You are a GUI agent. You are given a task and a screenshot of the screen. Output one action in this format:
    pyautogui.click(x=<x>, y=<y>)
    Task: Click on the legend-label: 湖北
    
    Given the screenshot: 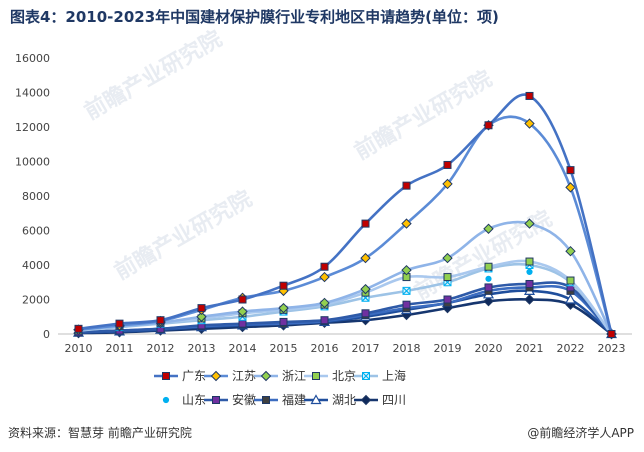 What is the action you would take?
    pyautogui.click(x=344, y=399)
    